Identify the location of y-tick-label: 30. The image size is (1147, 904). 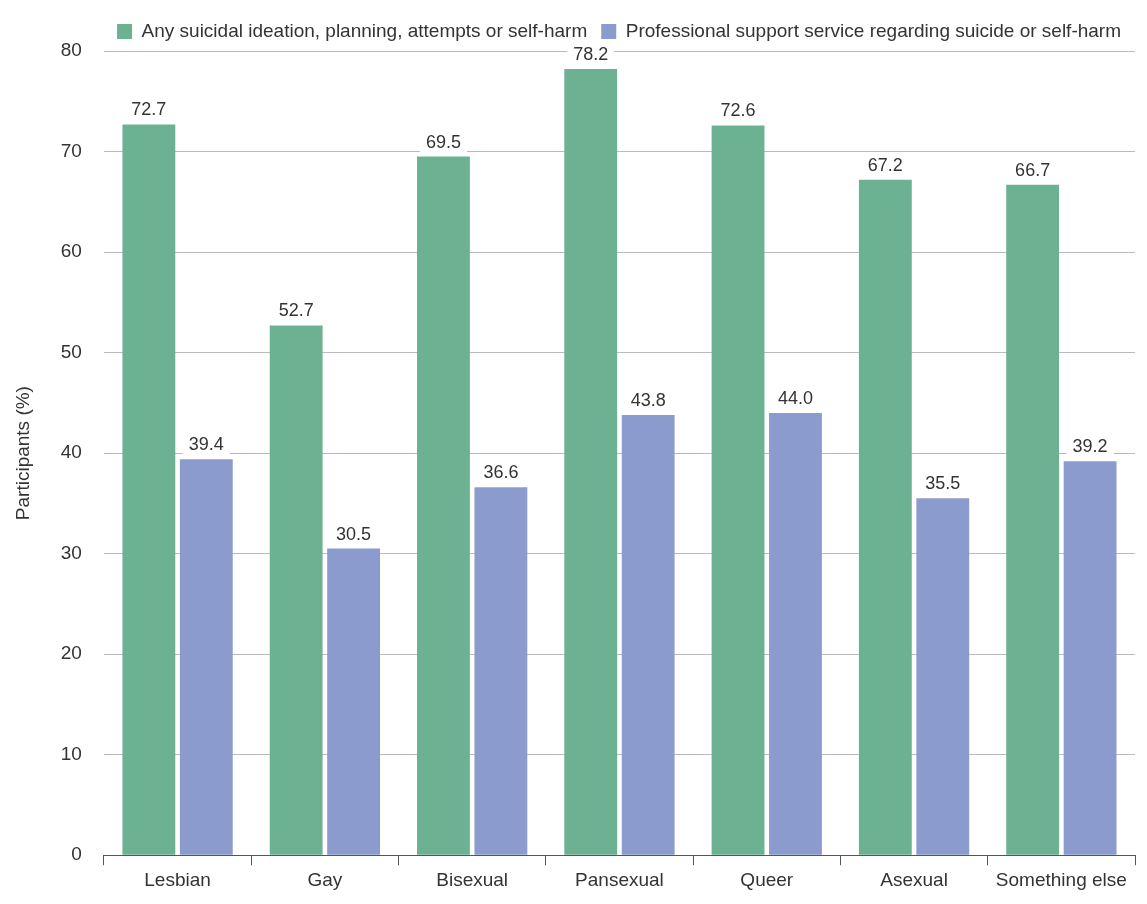
(71, 552).